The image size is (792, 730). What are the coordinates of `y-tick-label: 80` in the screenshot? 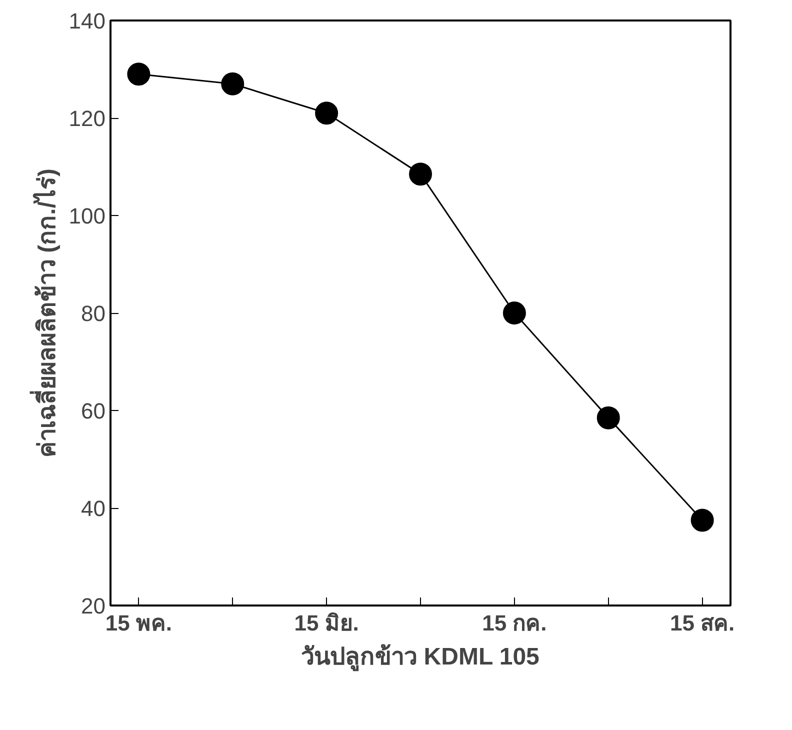 It's located at (93, 313).